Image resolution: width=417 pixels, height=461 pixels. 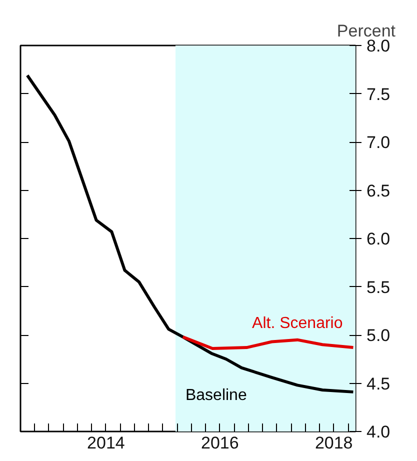 What do you see at coordinates (378, 142) in the screenshot?
I see `y-tick-label: 7.0` at bounding box center [378, 142].